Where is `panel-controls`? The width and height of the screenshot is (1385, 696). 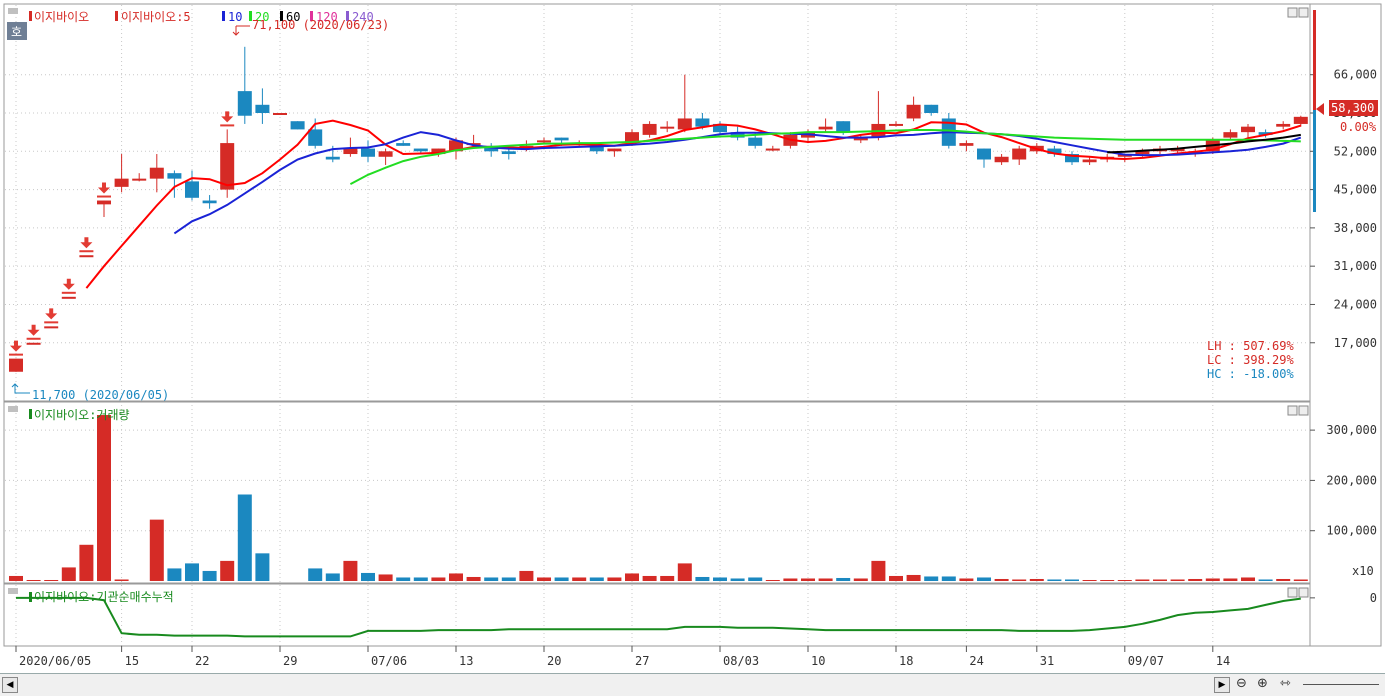 panel-controls is located at coordinates (1298, 302).